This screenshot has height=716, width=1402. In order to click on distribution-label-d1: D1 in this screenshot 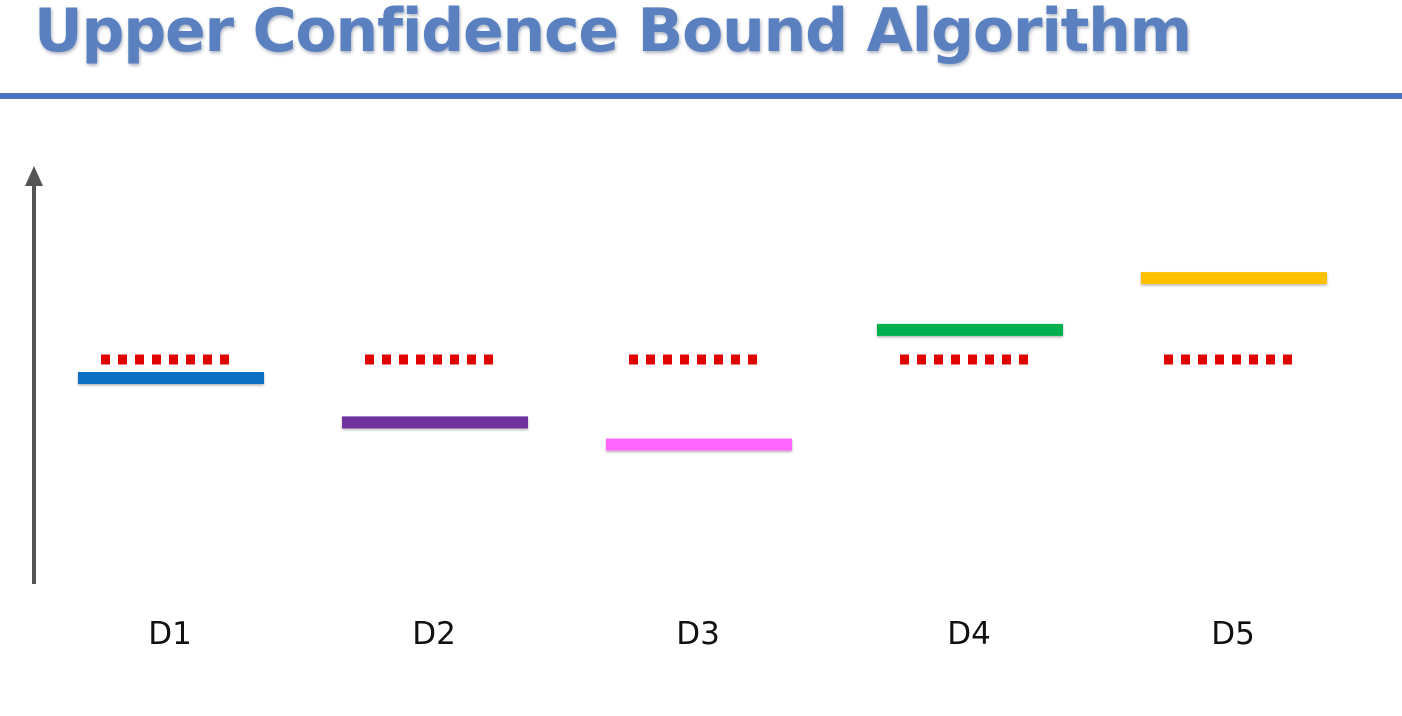, I will do `click(170, 634)`.